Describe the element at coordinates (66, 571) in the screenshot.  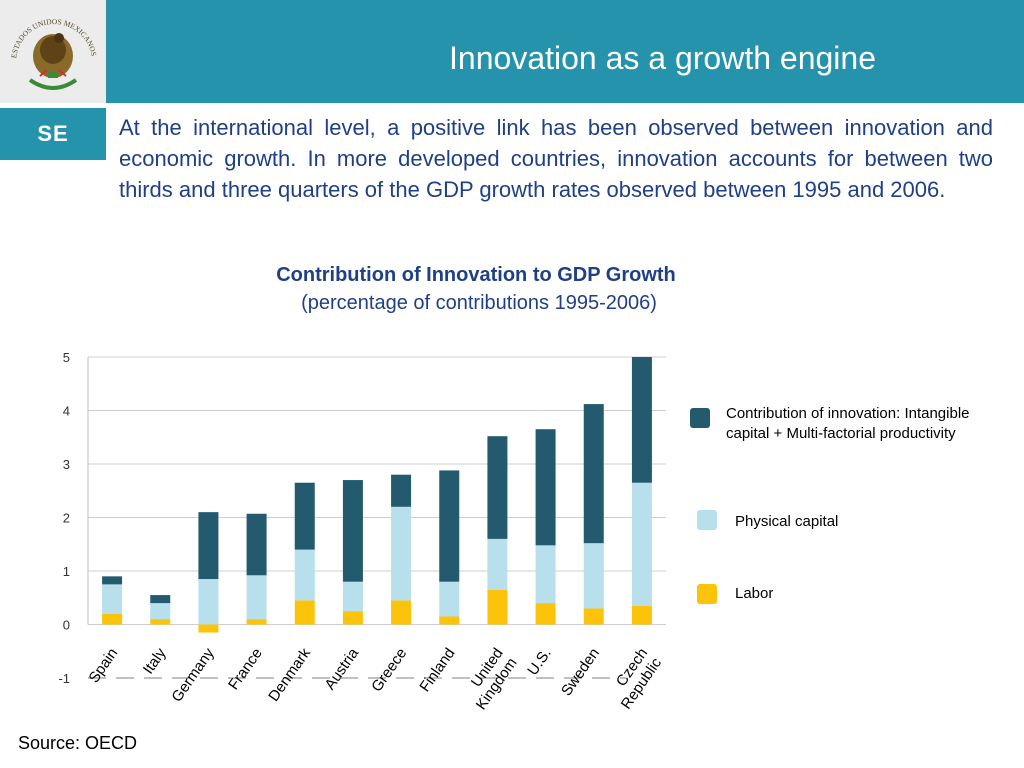
I see `y-tick-label: 1` at that location.